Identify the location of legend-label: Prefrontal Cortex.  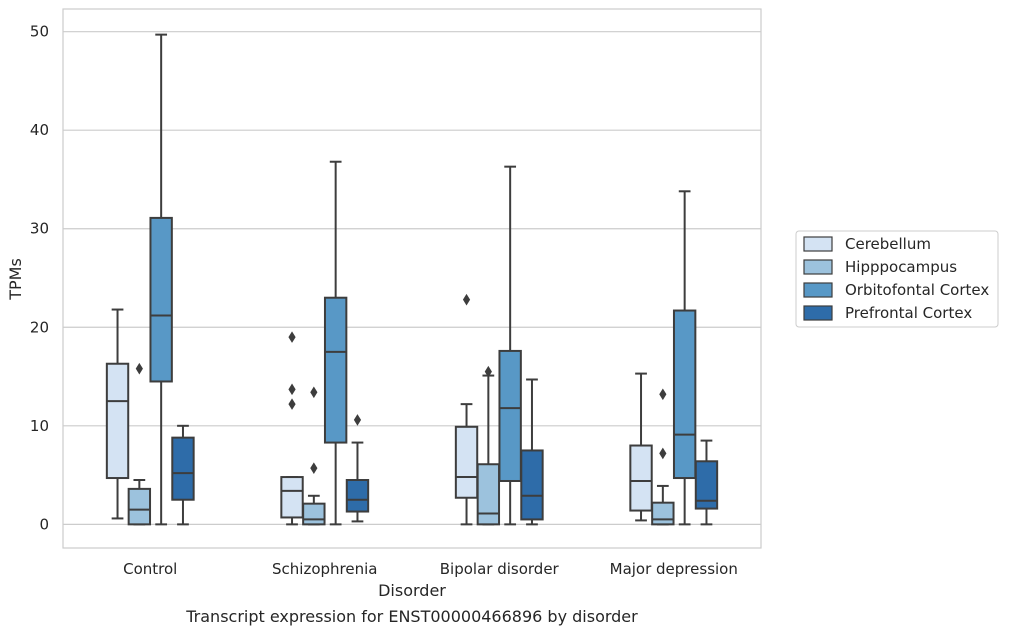
(908, 313).